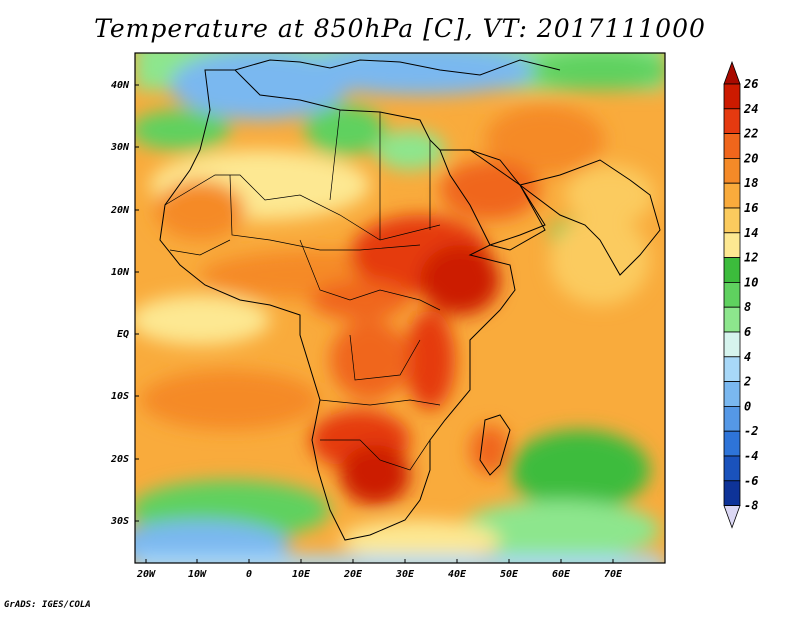 This screenshot has width=800, height=618. I want to click on colorbar-label: 18, so click(751, 183).